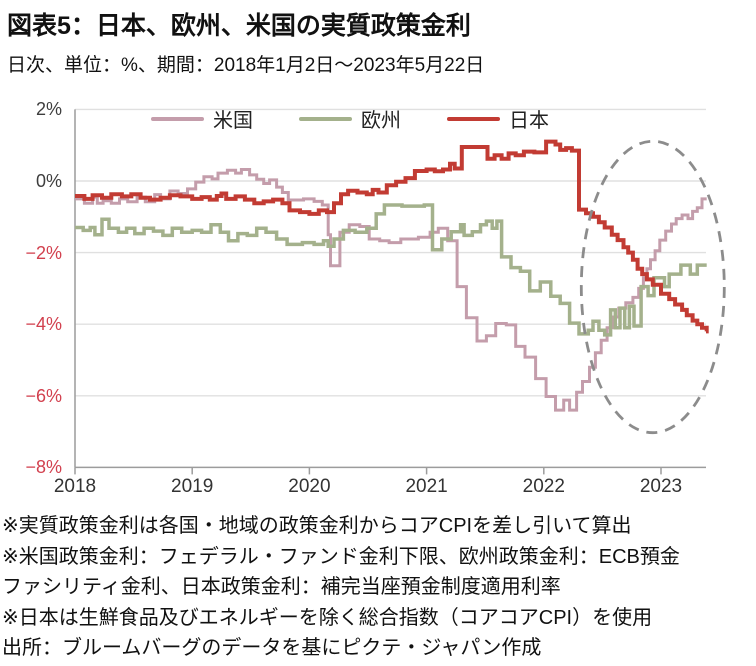 Image resolution: width=756 pixels, height=666 pixels. What do you see at coordinates (246, 65) in the screenshot?
I see `chart-subtitle: 日次、単位：%、期間：2018年1月2日～2023年5月22日` at bounding box center [246, 65].